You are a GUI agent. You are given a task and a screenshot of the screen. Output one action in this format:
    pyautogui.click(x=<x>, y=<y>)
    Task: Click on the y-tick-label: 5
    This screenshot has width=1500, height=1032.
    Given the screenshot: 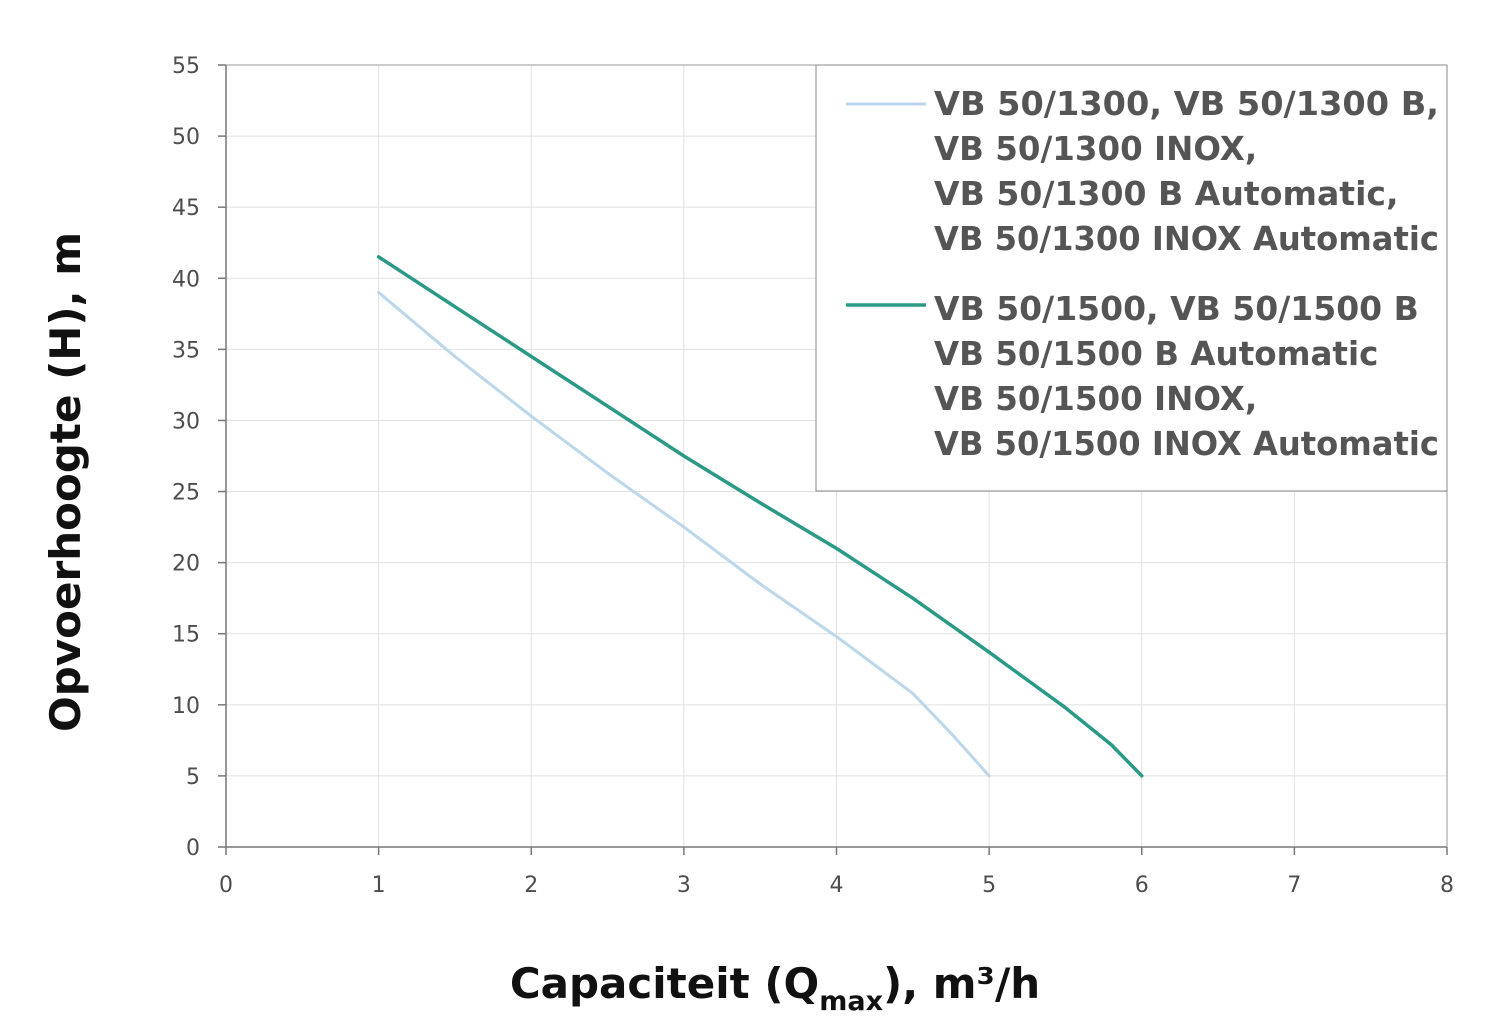 What is the action you would take?
    pyautogui.click(x=193, y=777)
    